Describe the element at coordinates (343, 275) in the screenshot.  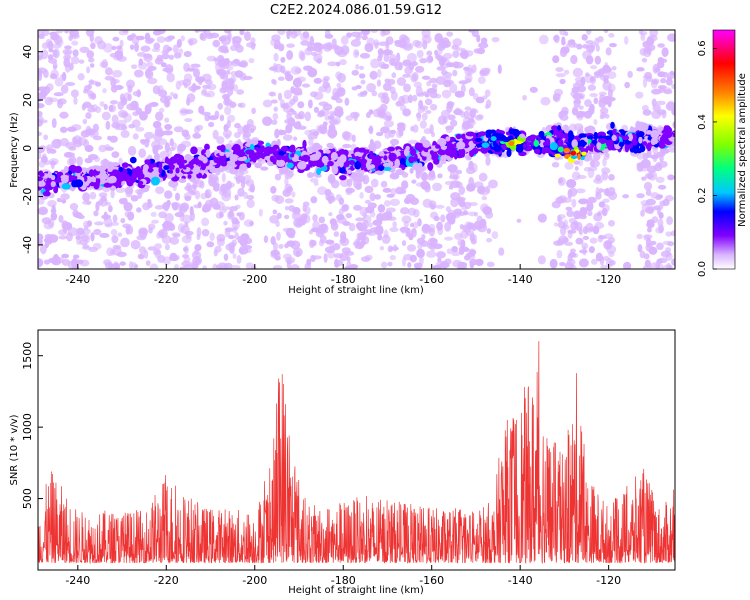
I see `spectrogram-x-ticks: -240 -220 -200 -180 -160 -140 -120` at that location.